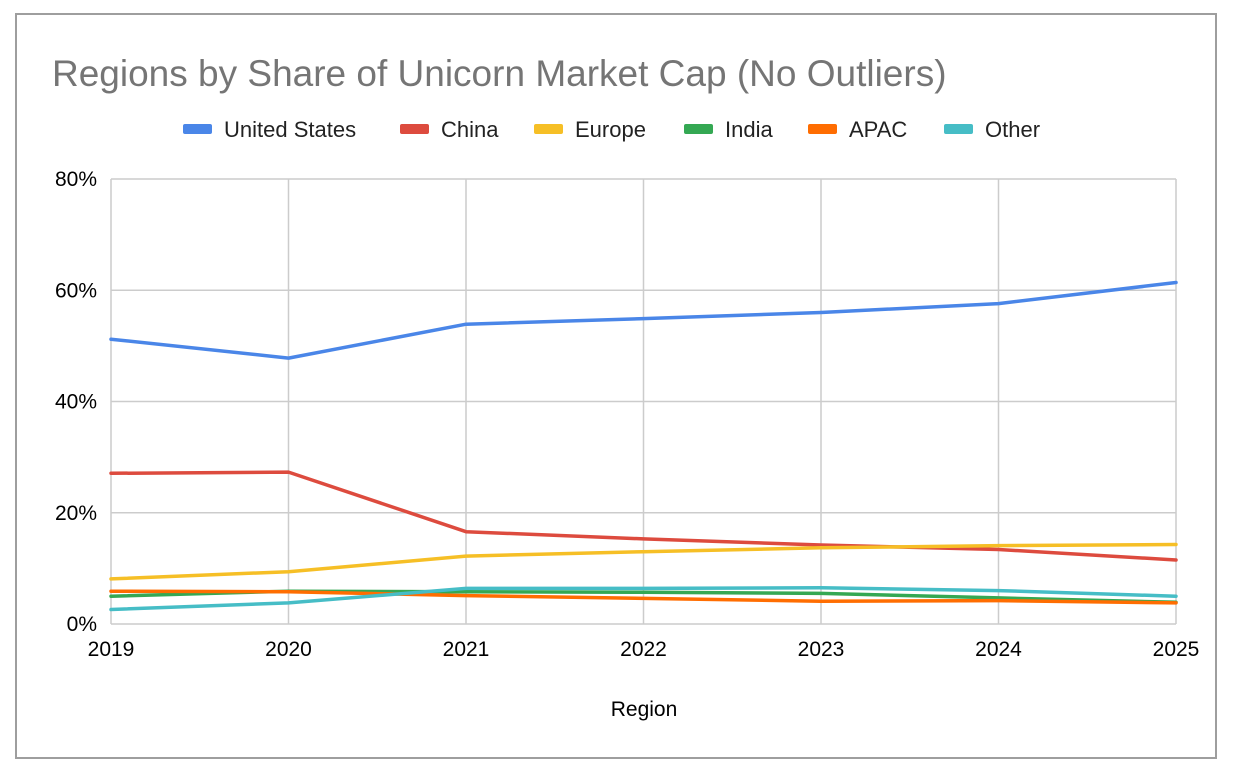 The height and width of the screenshot is (772, 1236). I want to click on series-line-united-states, so click(643, 320).